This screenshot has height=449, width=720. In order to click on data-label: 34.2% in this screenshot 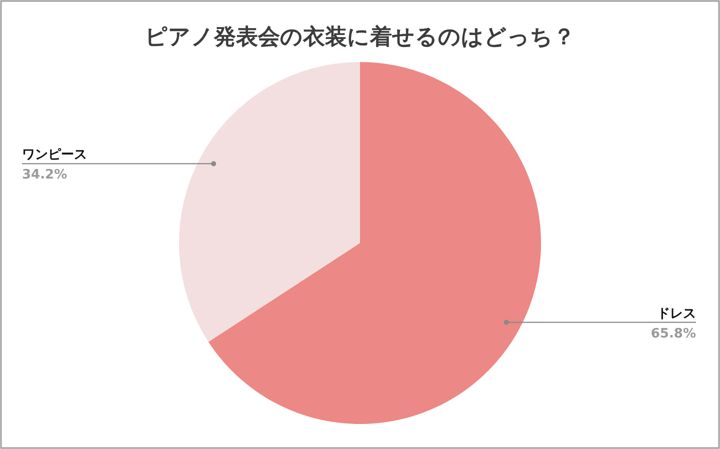, I will do `click(45, 175)`.